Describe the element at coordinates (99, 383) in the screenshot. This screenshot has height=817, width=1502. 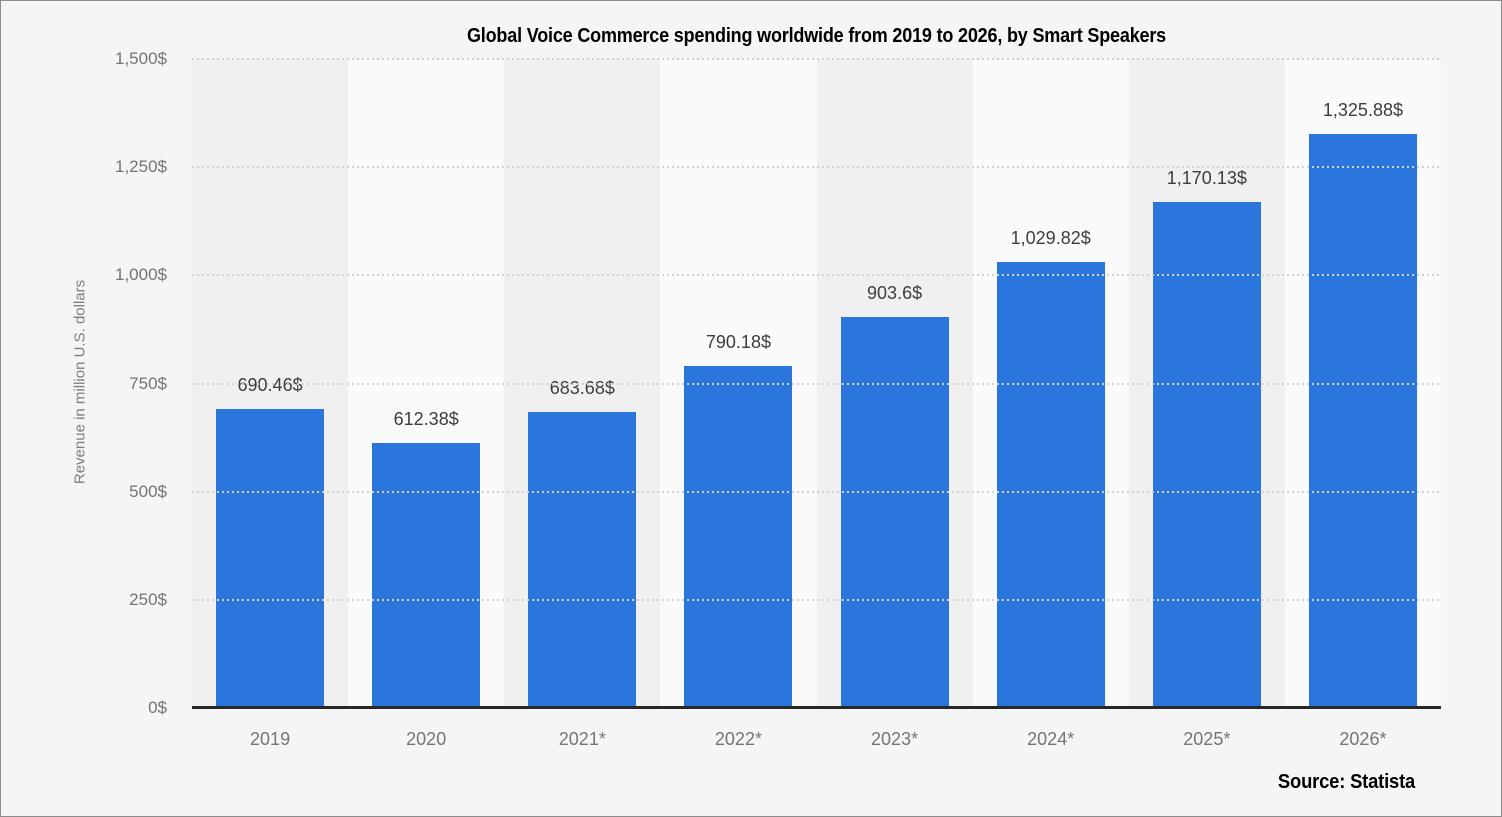
I see `y-axis: 0$ 250$ 500$ 750$ 1,000$ 1,250$ 1,500$` at that location.